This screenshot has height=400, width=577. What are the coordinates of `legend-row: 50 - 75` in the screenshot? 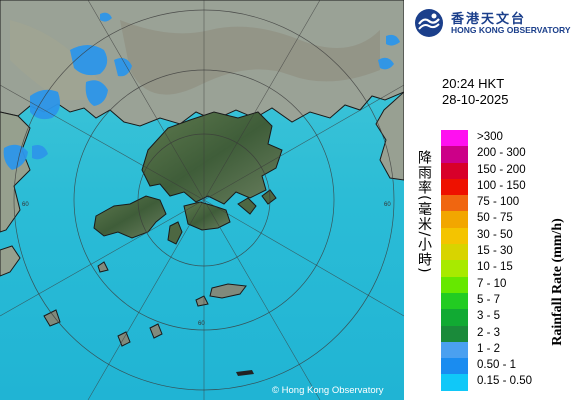 It's located at (506, 219).